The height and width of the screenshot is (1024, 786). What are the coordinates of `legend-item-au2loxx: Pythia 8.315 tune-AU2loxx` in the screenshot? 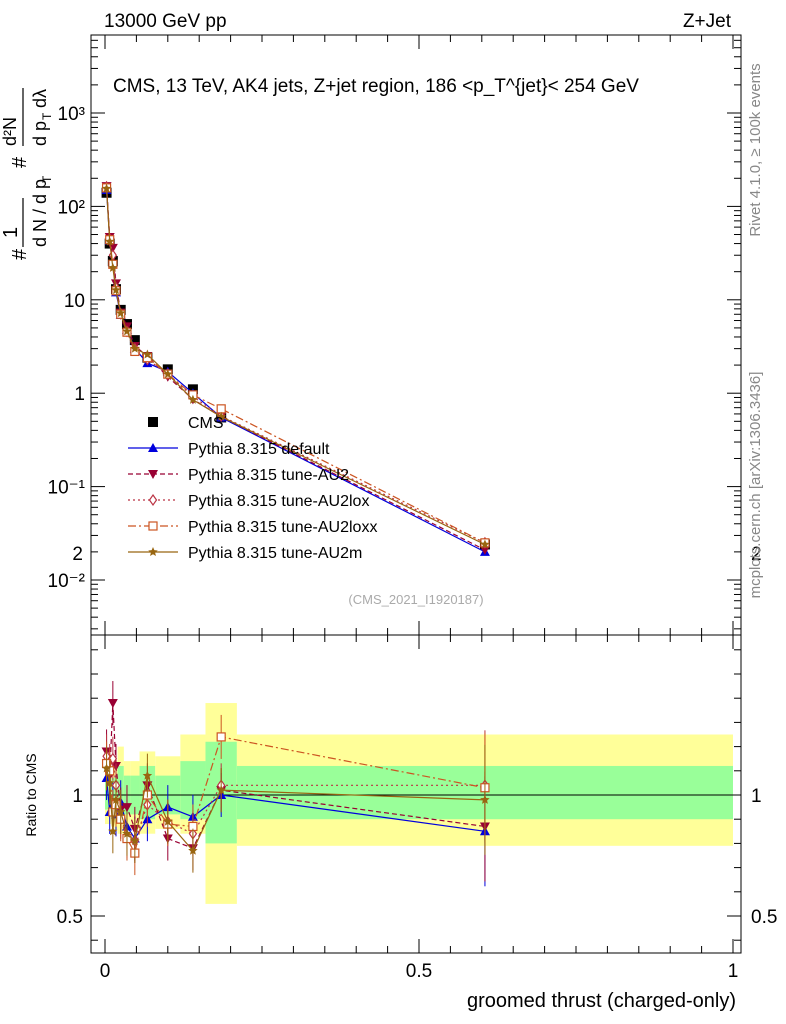 It's located at (252, 527).